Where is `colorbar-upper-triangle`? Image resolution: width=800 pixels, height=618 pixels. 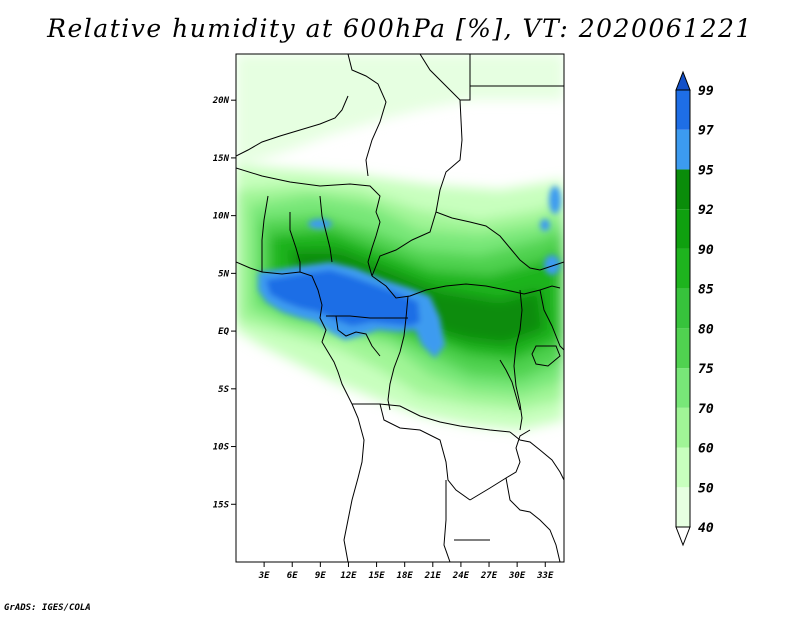
colorbar-upper-triangle is located at coordinates (683, 80).